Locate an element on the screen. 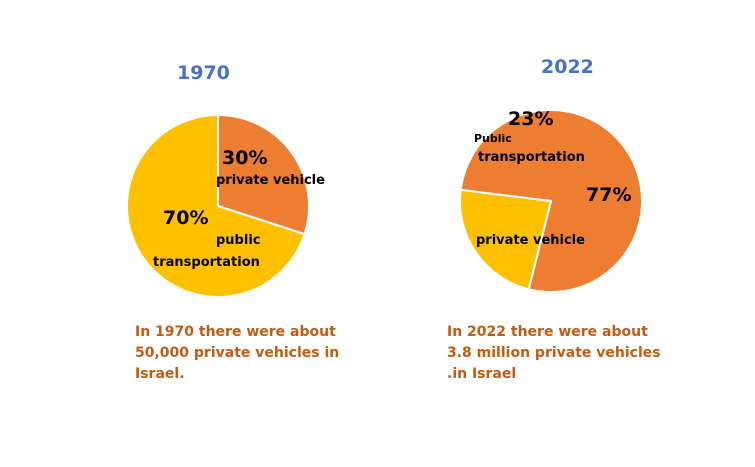 The width and height of the screenshot is (755, 467). pie-1970-category-label-public-line2: transportation is located at coordinates (206, 262).